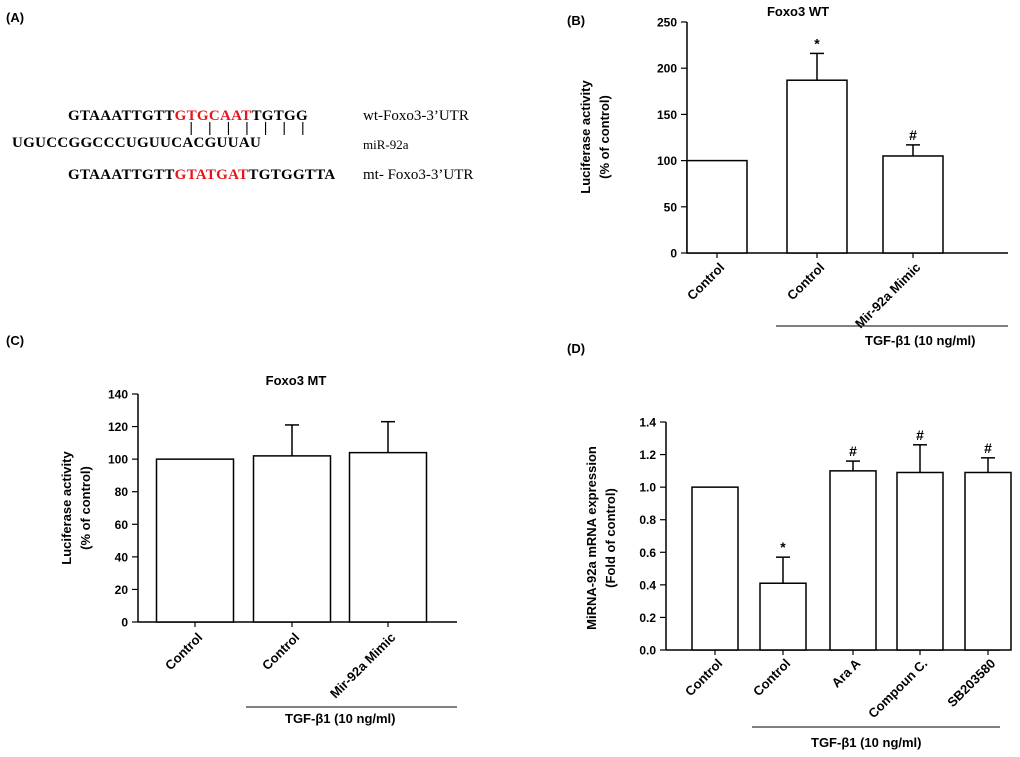  Describe the element at coordinates (292, 175) in the screenshot. I see `mt-seq-post: TGTGGTTA` at that location.